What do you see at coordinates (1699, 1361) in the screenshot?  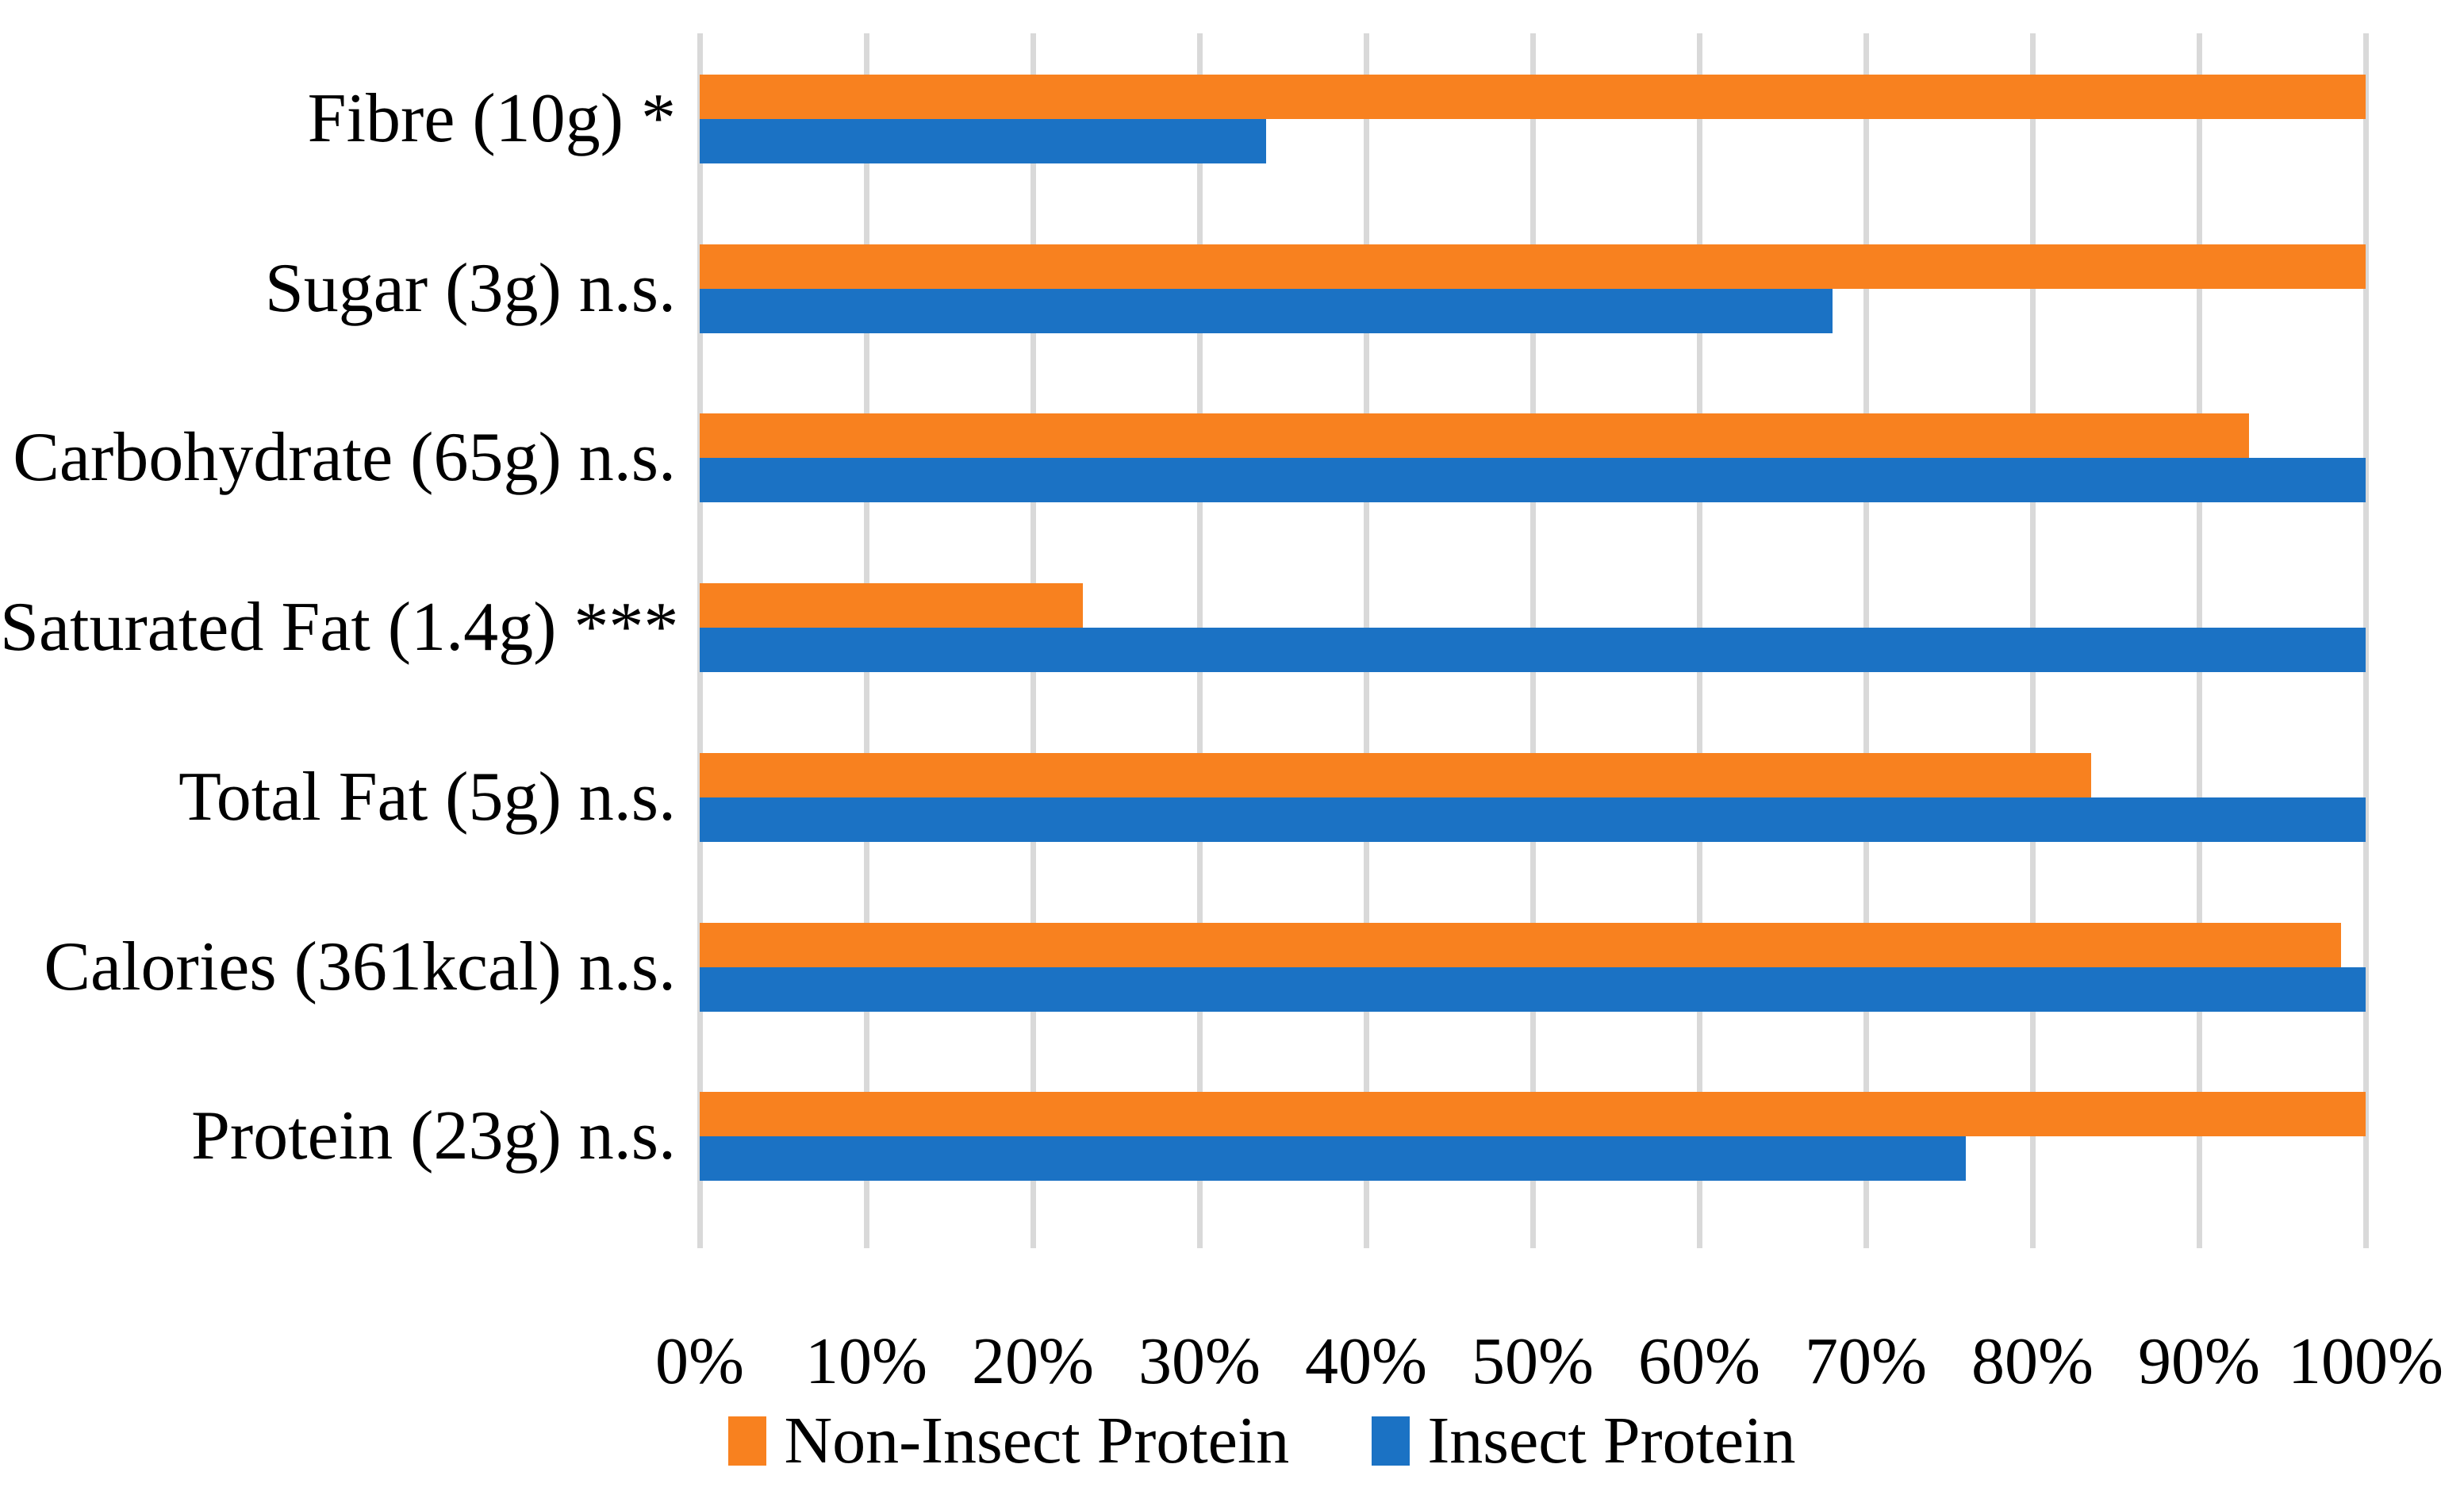 I see `x-tick-label: 60%` at bounding box center [1699, 1361].